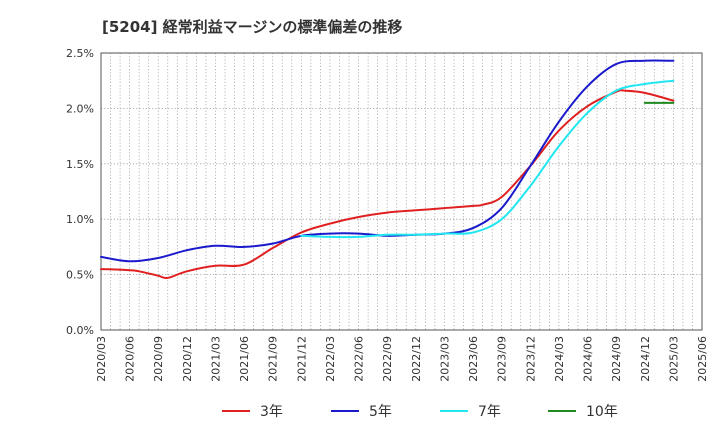 The height and width of the screenshot is (440, 720). I want to click on x-tick-label: 2020/03, so click(101, 359).